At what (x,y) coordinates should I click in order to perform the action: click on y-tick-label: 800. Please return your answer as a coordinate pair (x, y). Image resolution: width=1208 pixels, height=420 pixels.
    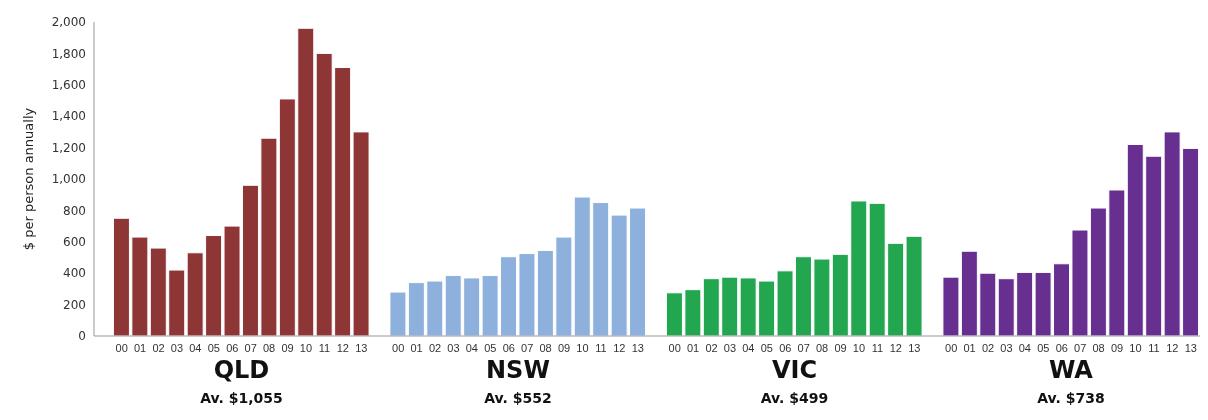
    Looking at the image, I should click on (74, 210).